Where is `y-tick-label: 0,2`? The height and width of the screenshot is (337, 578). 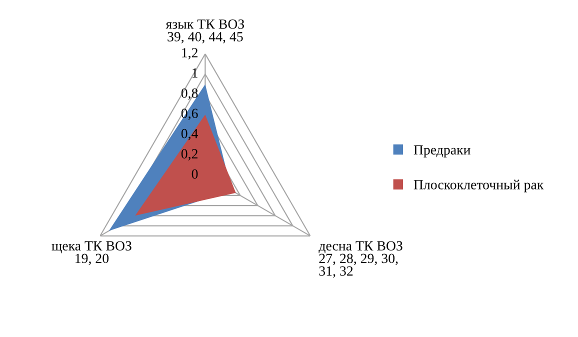
y-tick-label: 0,2 is located at coordinates (189, 154).